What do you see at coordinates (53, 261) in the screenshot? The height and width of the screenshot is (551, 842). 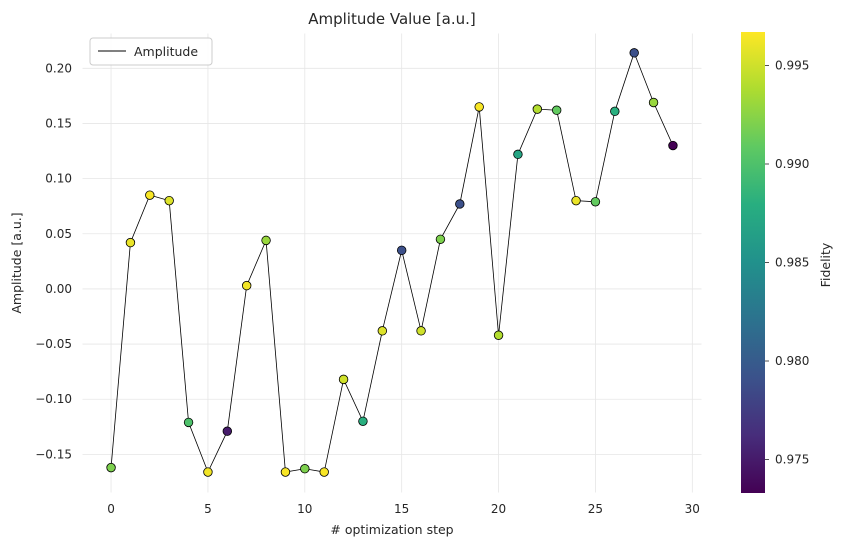 I see `y-axis-ticks: −0.15 −0.10 −0.05 0.00 0.05 0.10 0.15 0.20` at bounding box center [53, 261].